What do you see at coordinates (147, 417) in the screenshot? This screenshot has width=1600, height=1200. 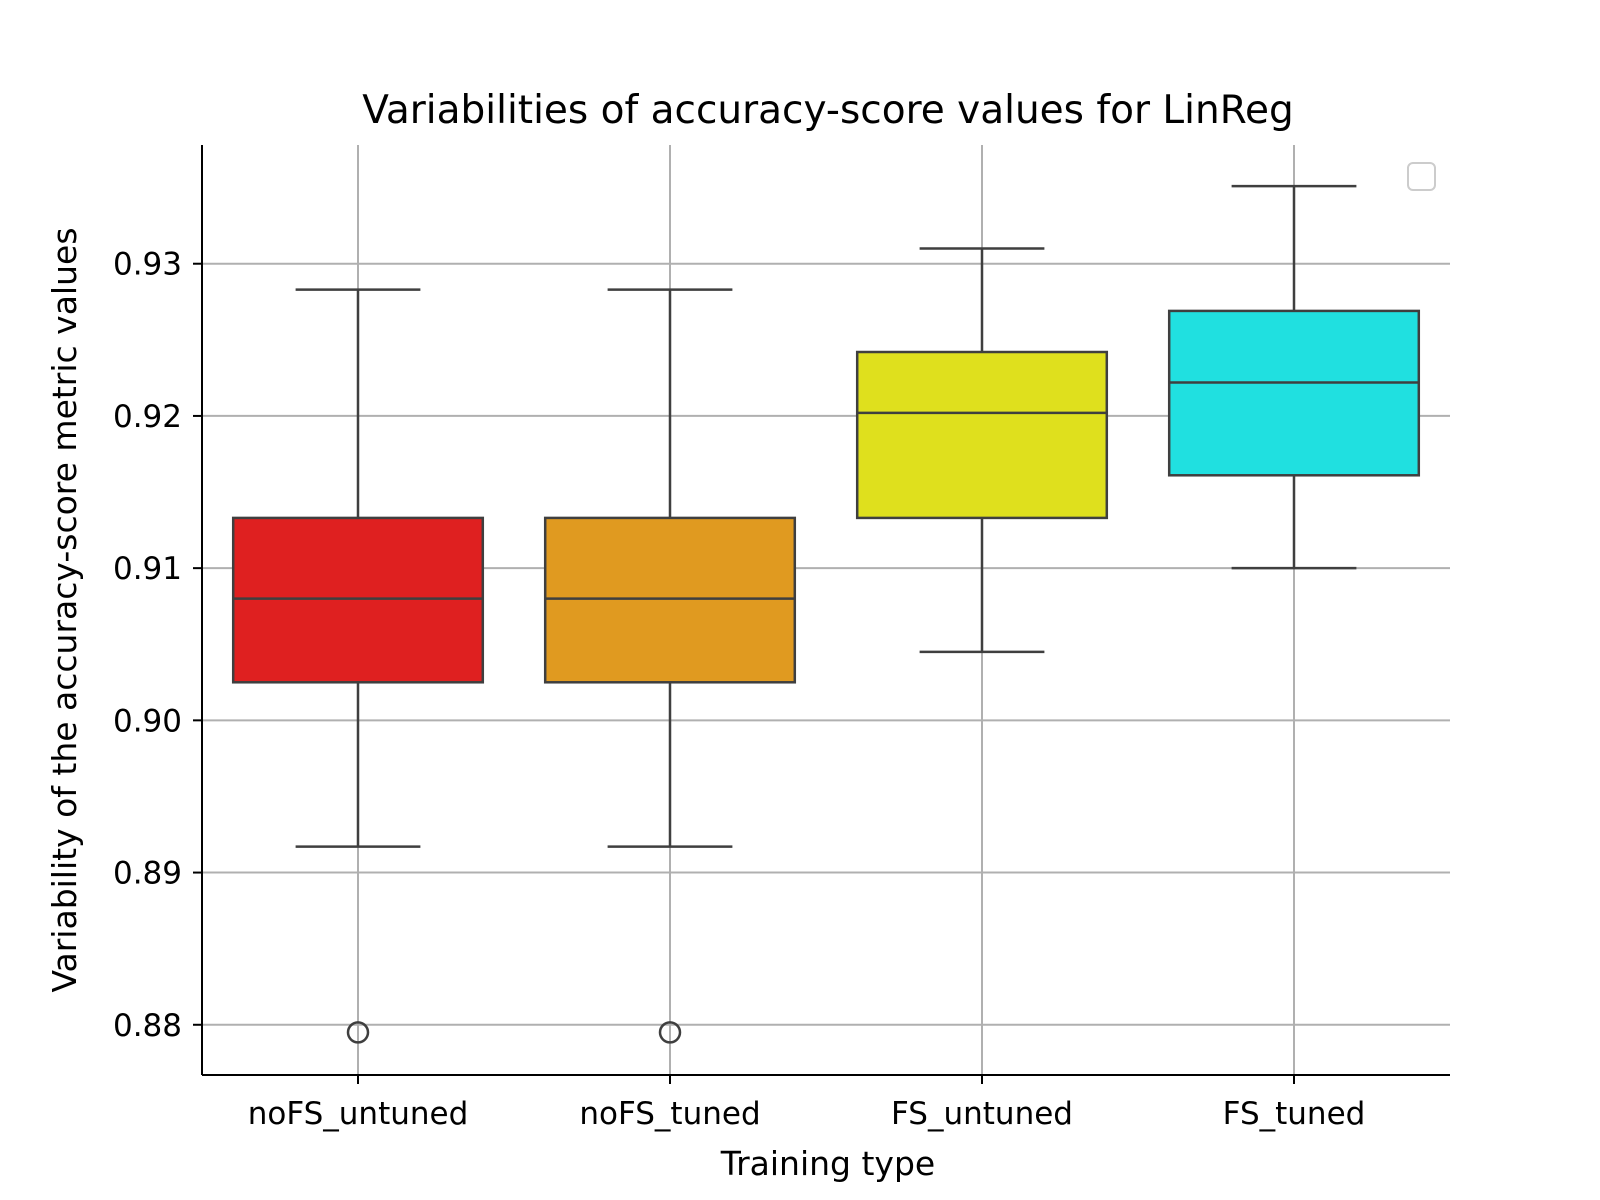 I see `y-tick-label: 0.92` at bounding box center [147, 417].